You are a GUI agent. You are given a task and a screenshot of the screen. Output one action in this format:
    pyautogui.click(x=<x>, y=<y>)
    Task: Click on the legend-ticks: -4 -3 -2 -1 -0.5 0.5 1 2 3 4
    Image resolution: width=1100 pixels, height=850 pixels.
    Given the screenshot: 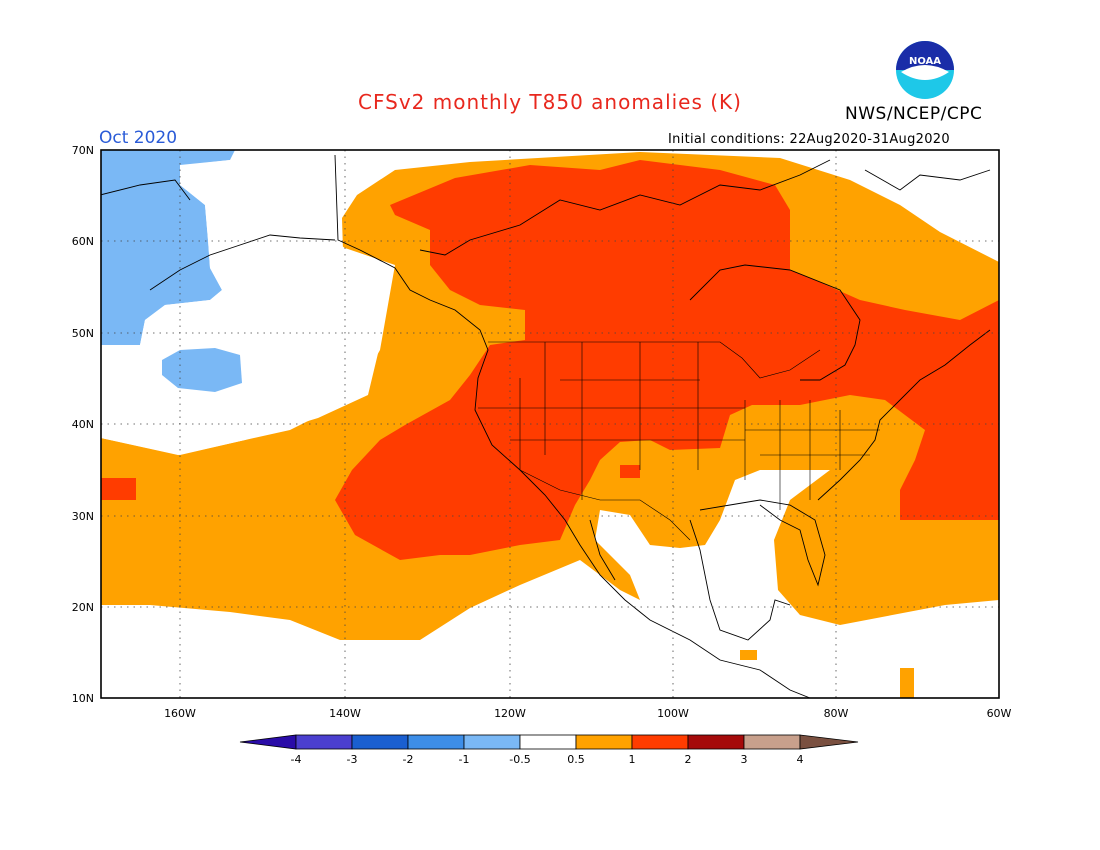 What is the action you would take?
    pyautogui.click(x=547, y=759)
    